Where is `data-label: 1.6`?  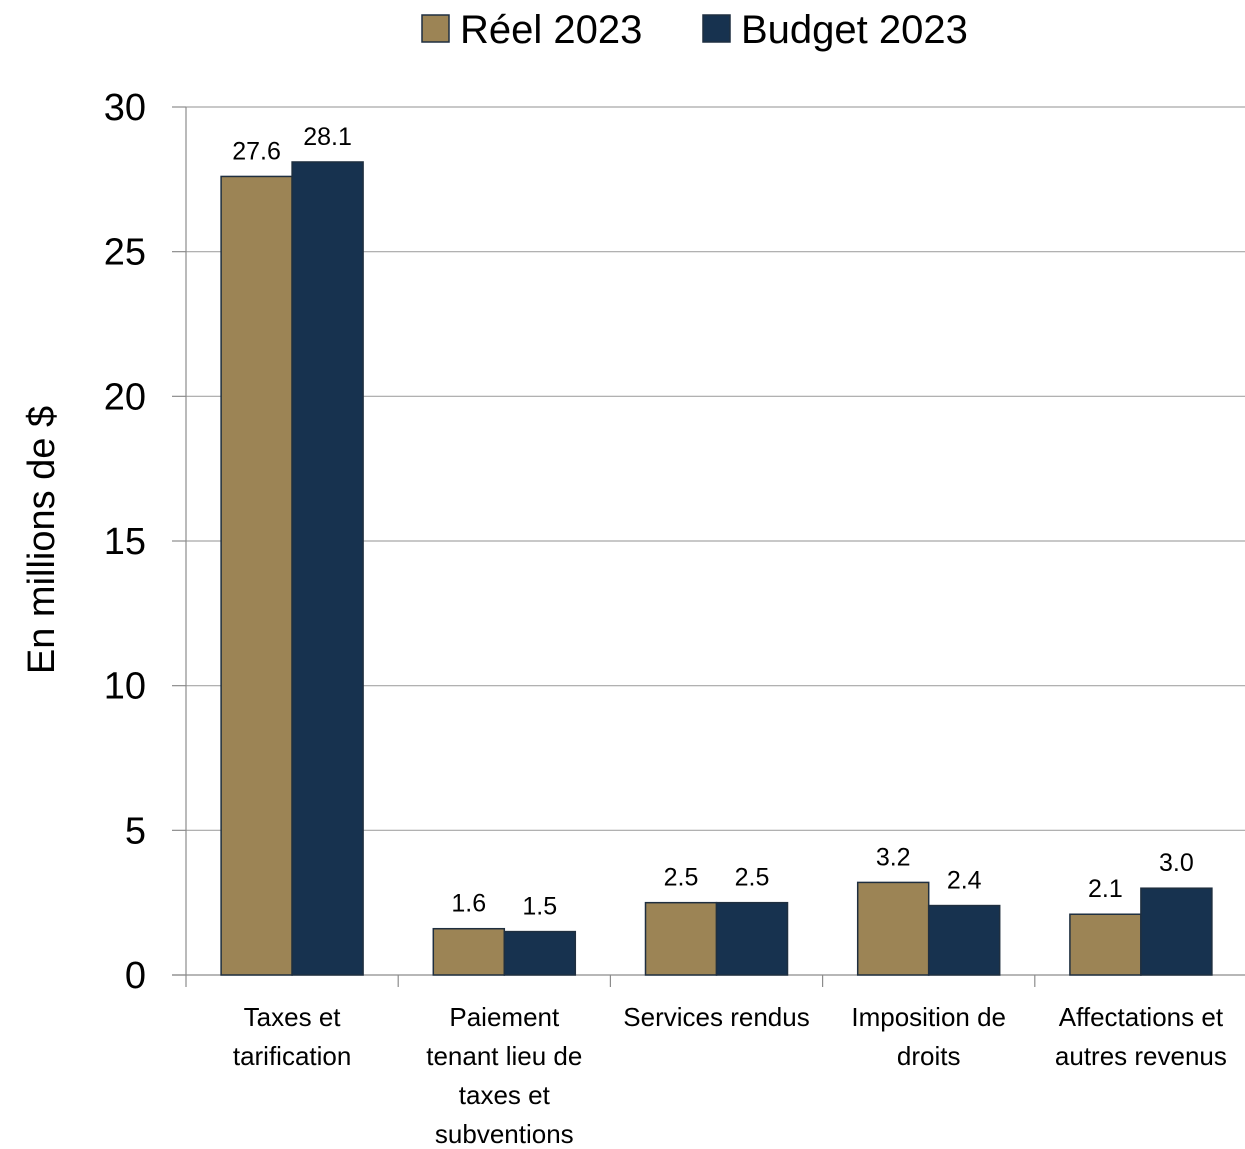 data-label: 1.6 is located at coordinates (468, 904).